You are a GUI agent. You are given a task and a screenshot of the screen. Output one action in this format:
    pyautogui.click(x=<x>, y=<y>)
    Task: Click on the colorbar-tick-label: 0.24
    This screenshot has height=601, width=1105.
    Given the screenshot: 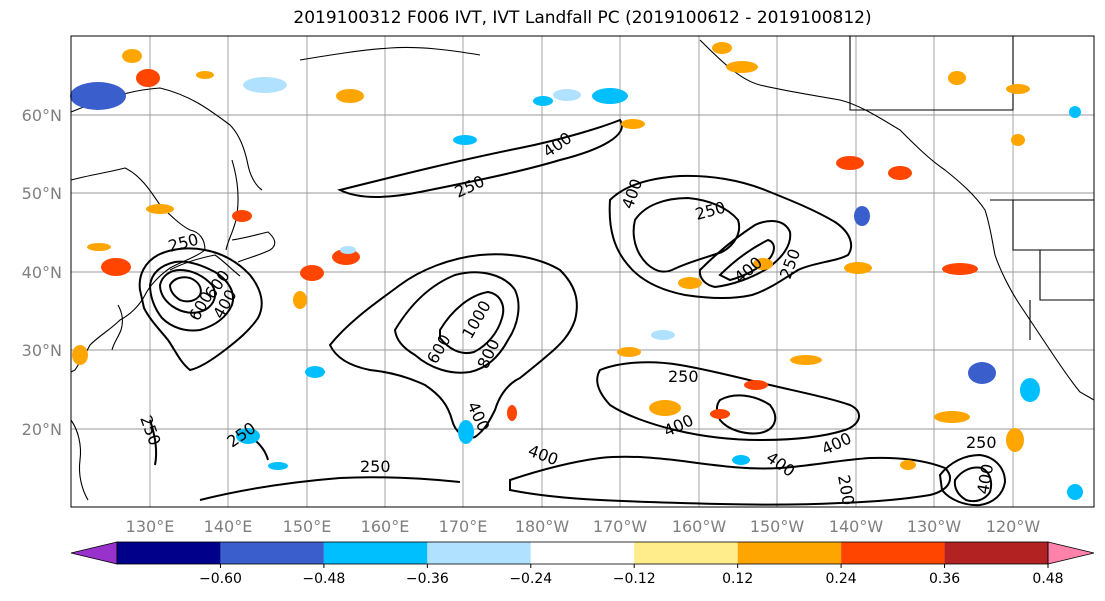 What is the action you would take?
    pyautogui.click(x=841, y=579)
    